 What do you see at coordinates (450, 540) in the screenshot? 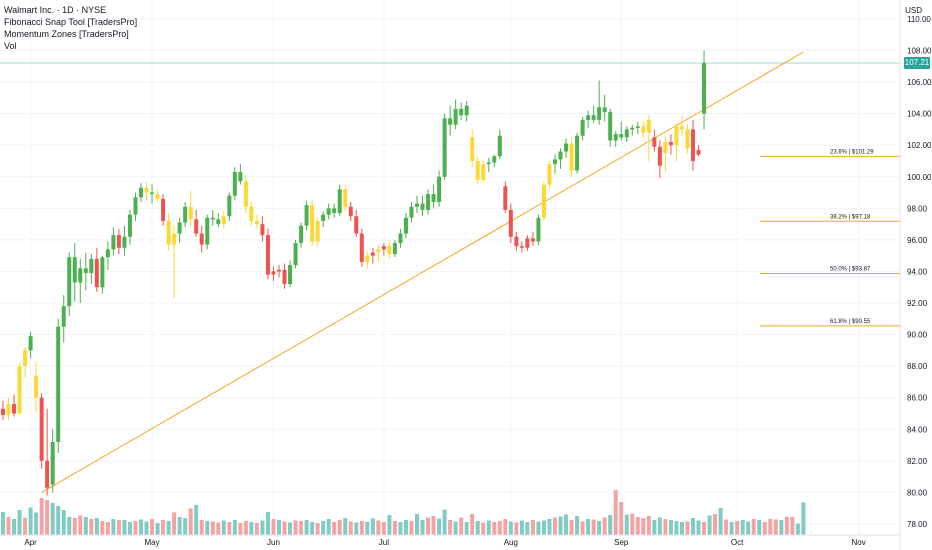
I see `time-axis: Apr May Jun Jul Aug Sep Oct Nov` at bounding box center [450, 540].